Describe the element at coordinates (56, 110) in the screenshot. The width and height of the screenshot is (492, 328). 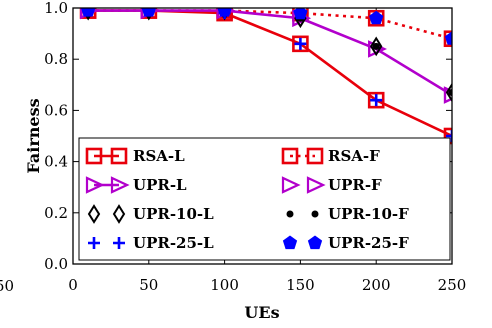
I see `y-tick-label: 0.6` at that location.